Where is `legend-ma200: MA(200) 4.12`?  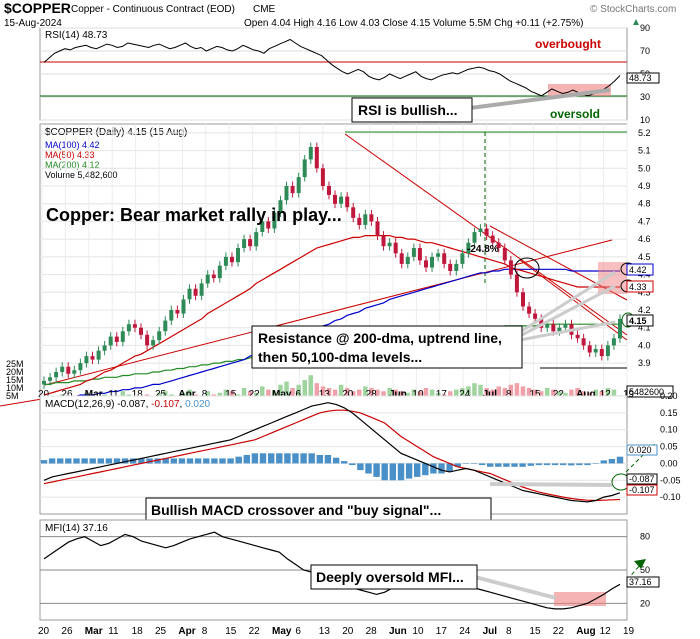
legend-ma200: MA(200) 4.12 is located at coordinates (72, 165).